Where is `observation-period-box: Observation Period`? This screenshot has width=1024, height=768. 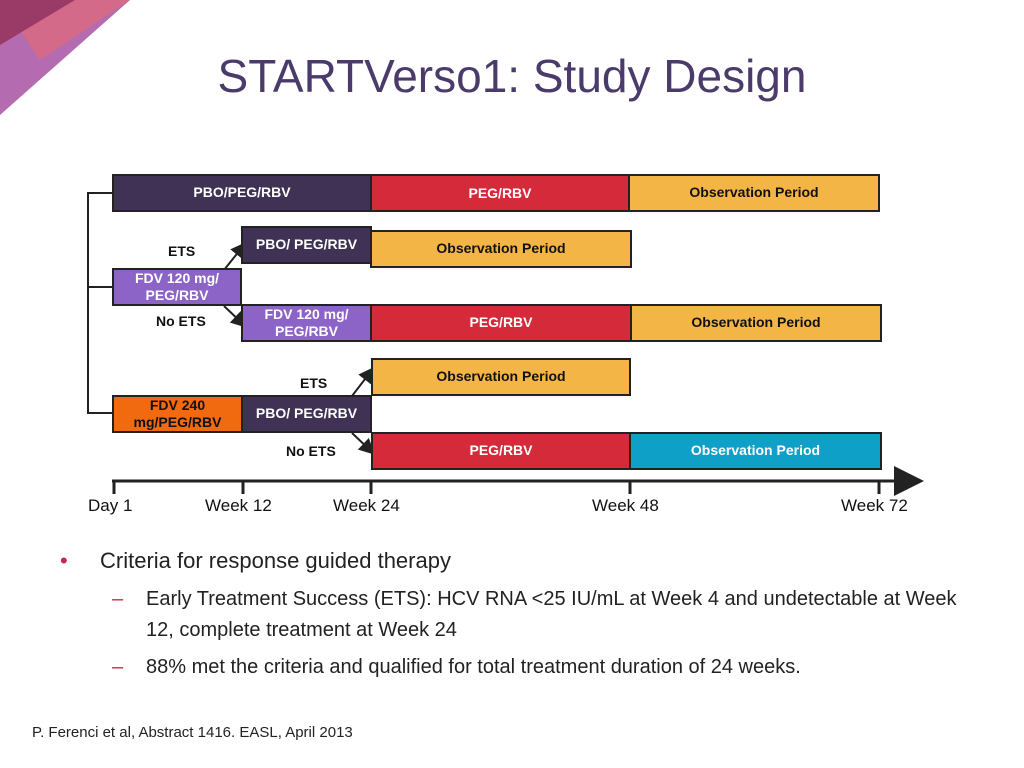
observation-period-box: Observation Period is located at coordinates (754, 193).